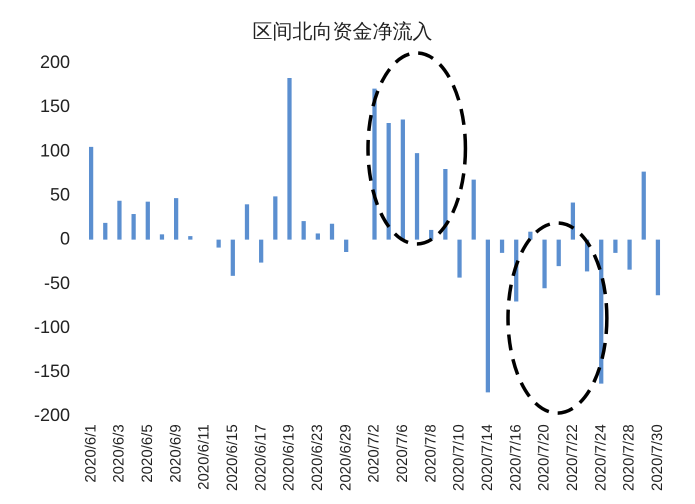 The image size is (695, 504). Describe the element at coordinates (204, 457) in the screenshot. I see `x-tick-label: 2020/6/11` at that location.